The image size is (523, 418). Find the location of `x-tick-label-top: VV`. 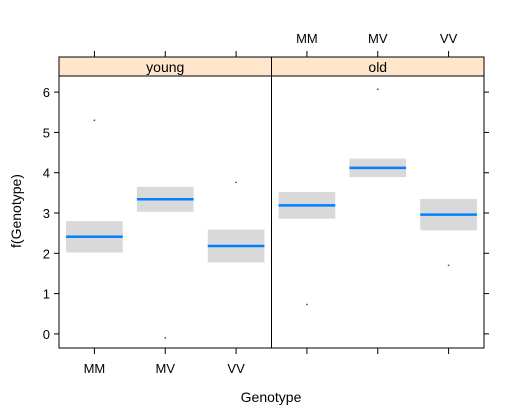

x-tick-label-top: VV is located at coordinates (449, 38).